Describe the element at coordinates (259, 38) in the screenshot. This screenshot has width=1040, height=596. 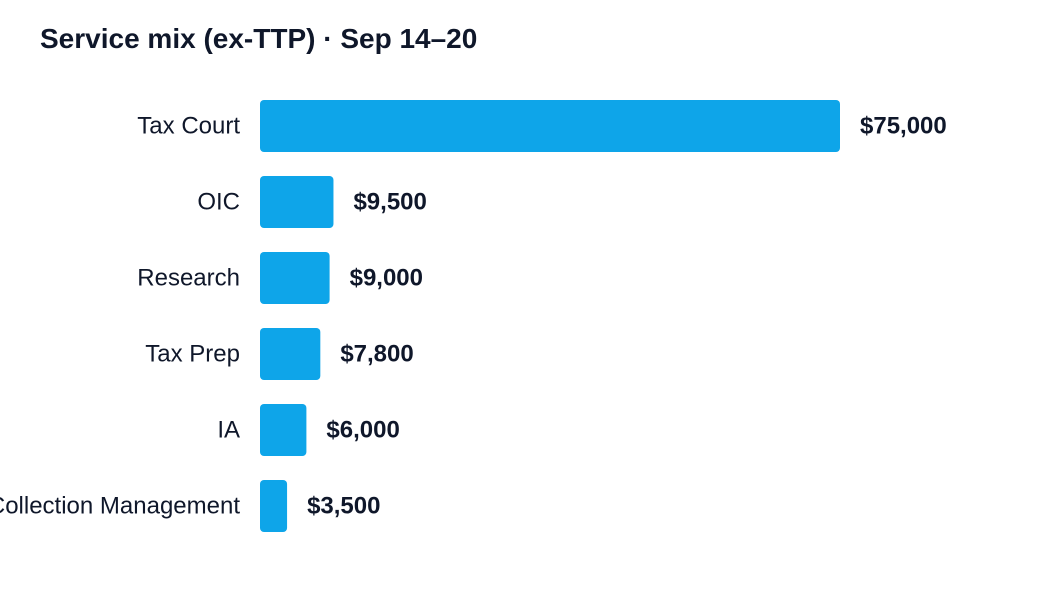
I see `chart-title: Service mix (ex-TTP) · Sep 14–20` at that location.